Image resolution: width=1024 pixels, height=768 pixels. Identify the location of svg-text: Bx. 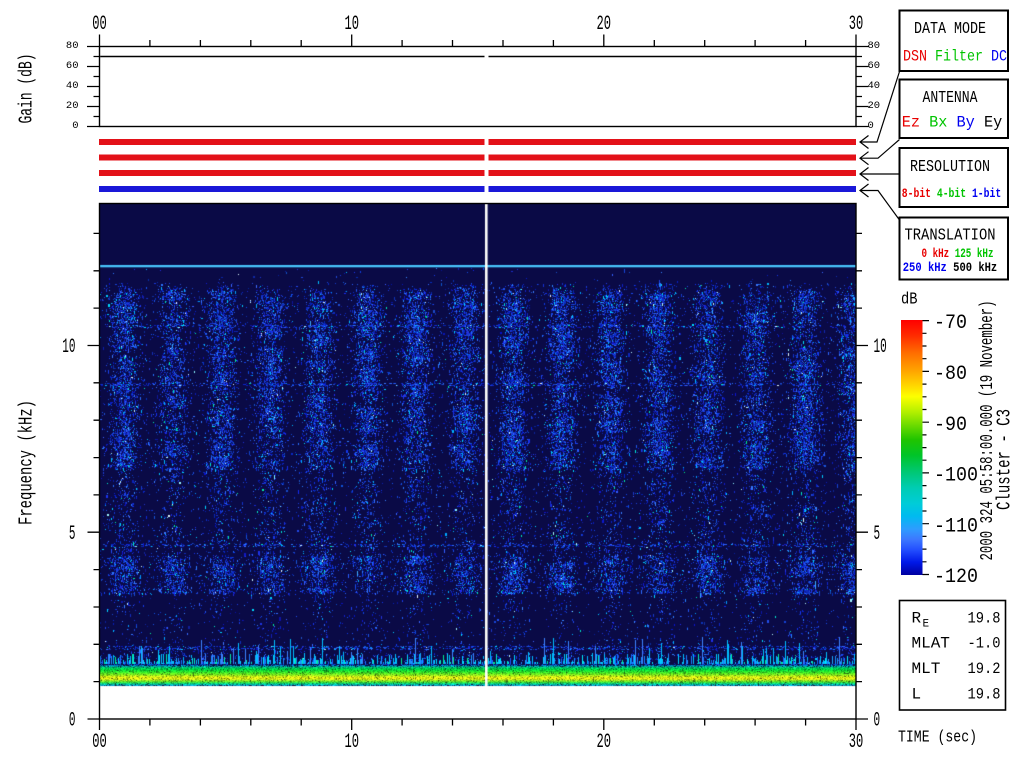
(938, 123).